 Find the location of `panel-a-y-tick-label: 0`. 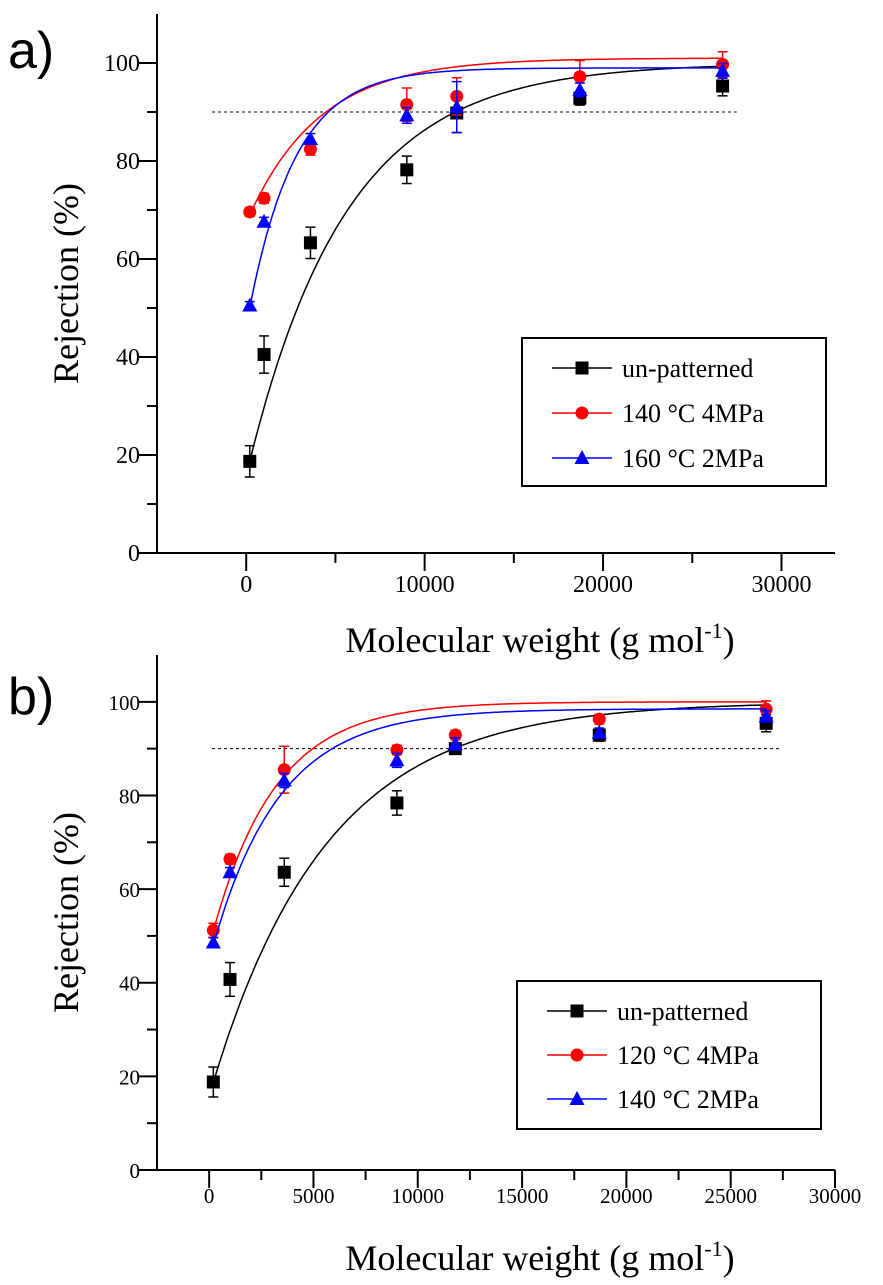

panel-a-y-tick-label: 0 is located at coordinates (134, 554).